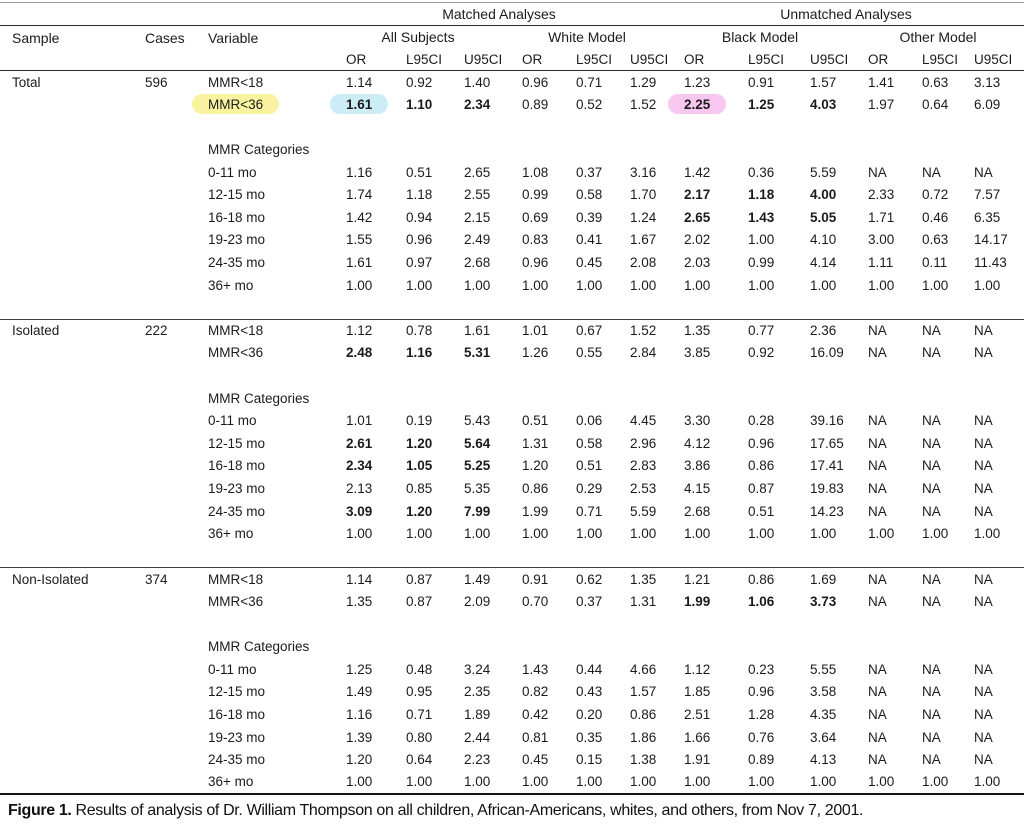  Describe the element at coordinates (165, 14) in the screenshot. I see `group-header-spacer` at that location.